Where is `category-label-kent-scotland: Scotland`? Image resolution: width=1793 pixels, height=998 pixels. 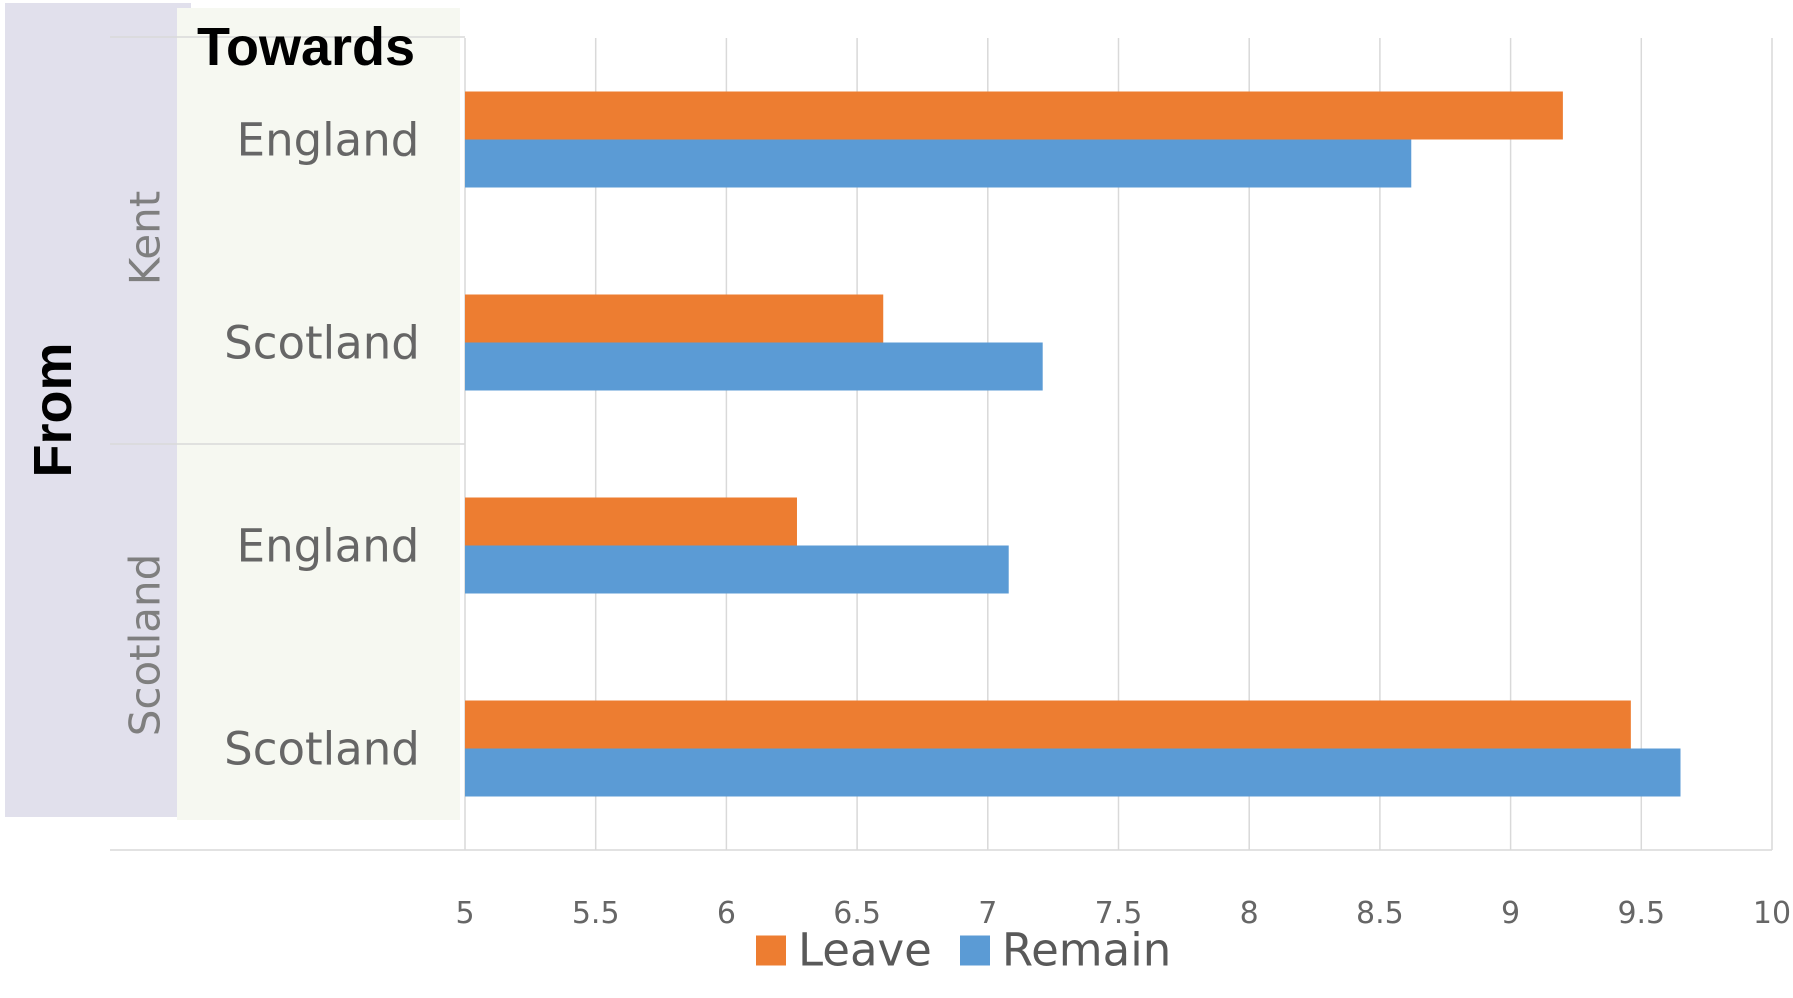 category-label-kent-scotland: Scotland is located at coordinates (322, 343).